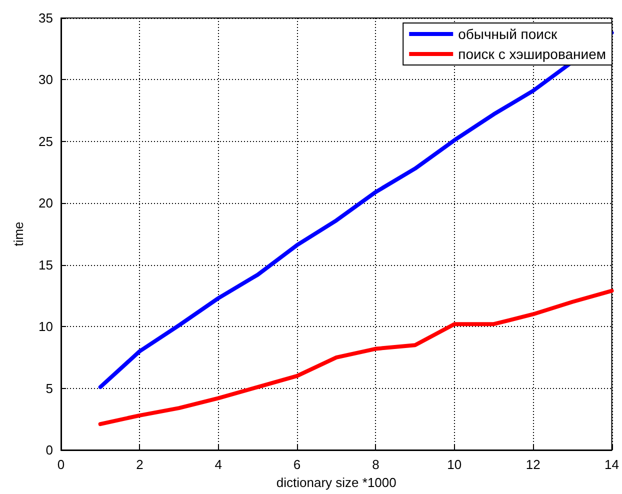 This screenshot has width=622, height=494. What do you see at coordinates (45, 203) in the screenshot?
I see `y-tick-label: 20` at bounding box center [45, 203].